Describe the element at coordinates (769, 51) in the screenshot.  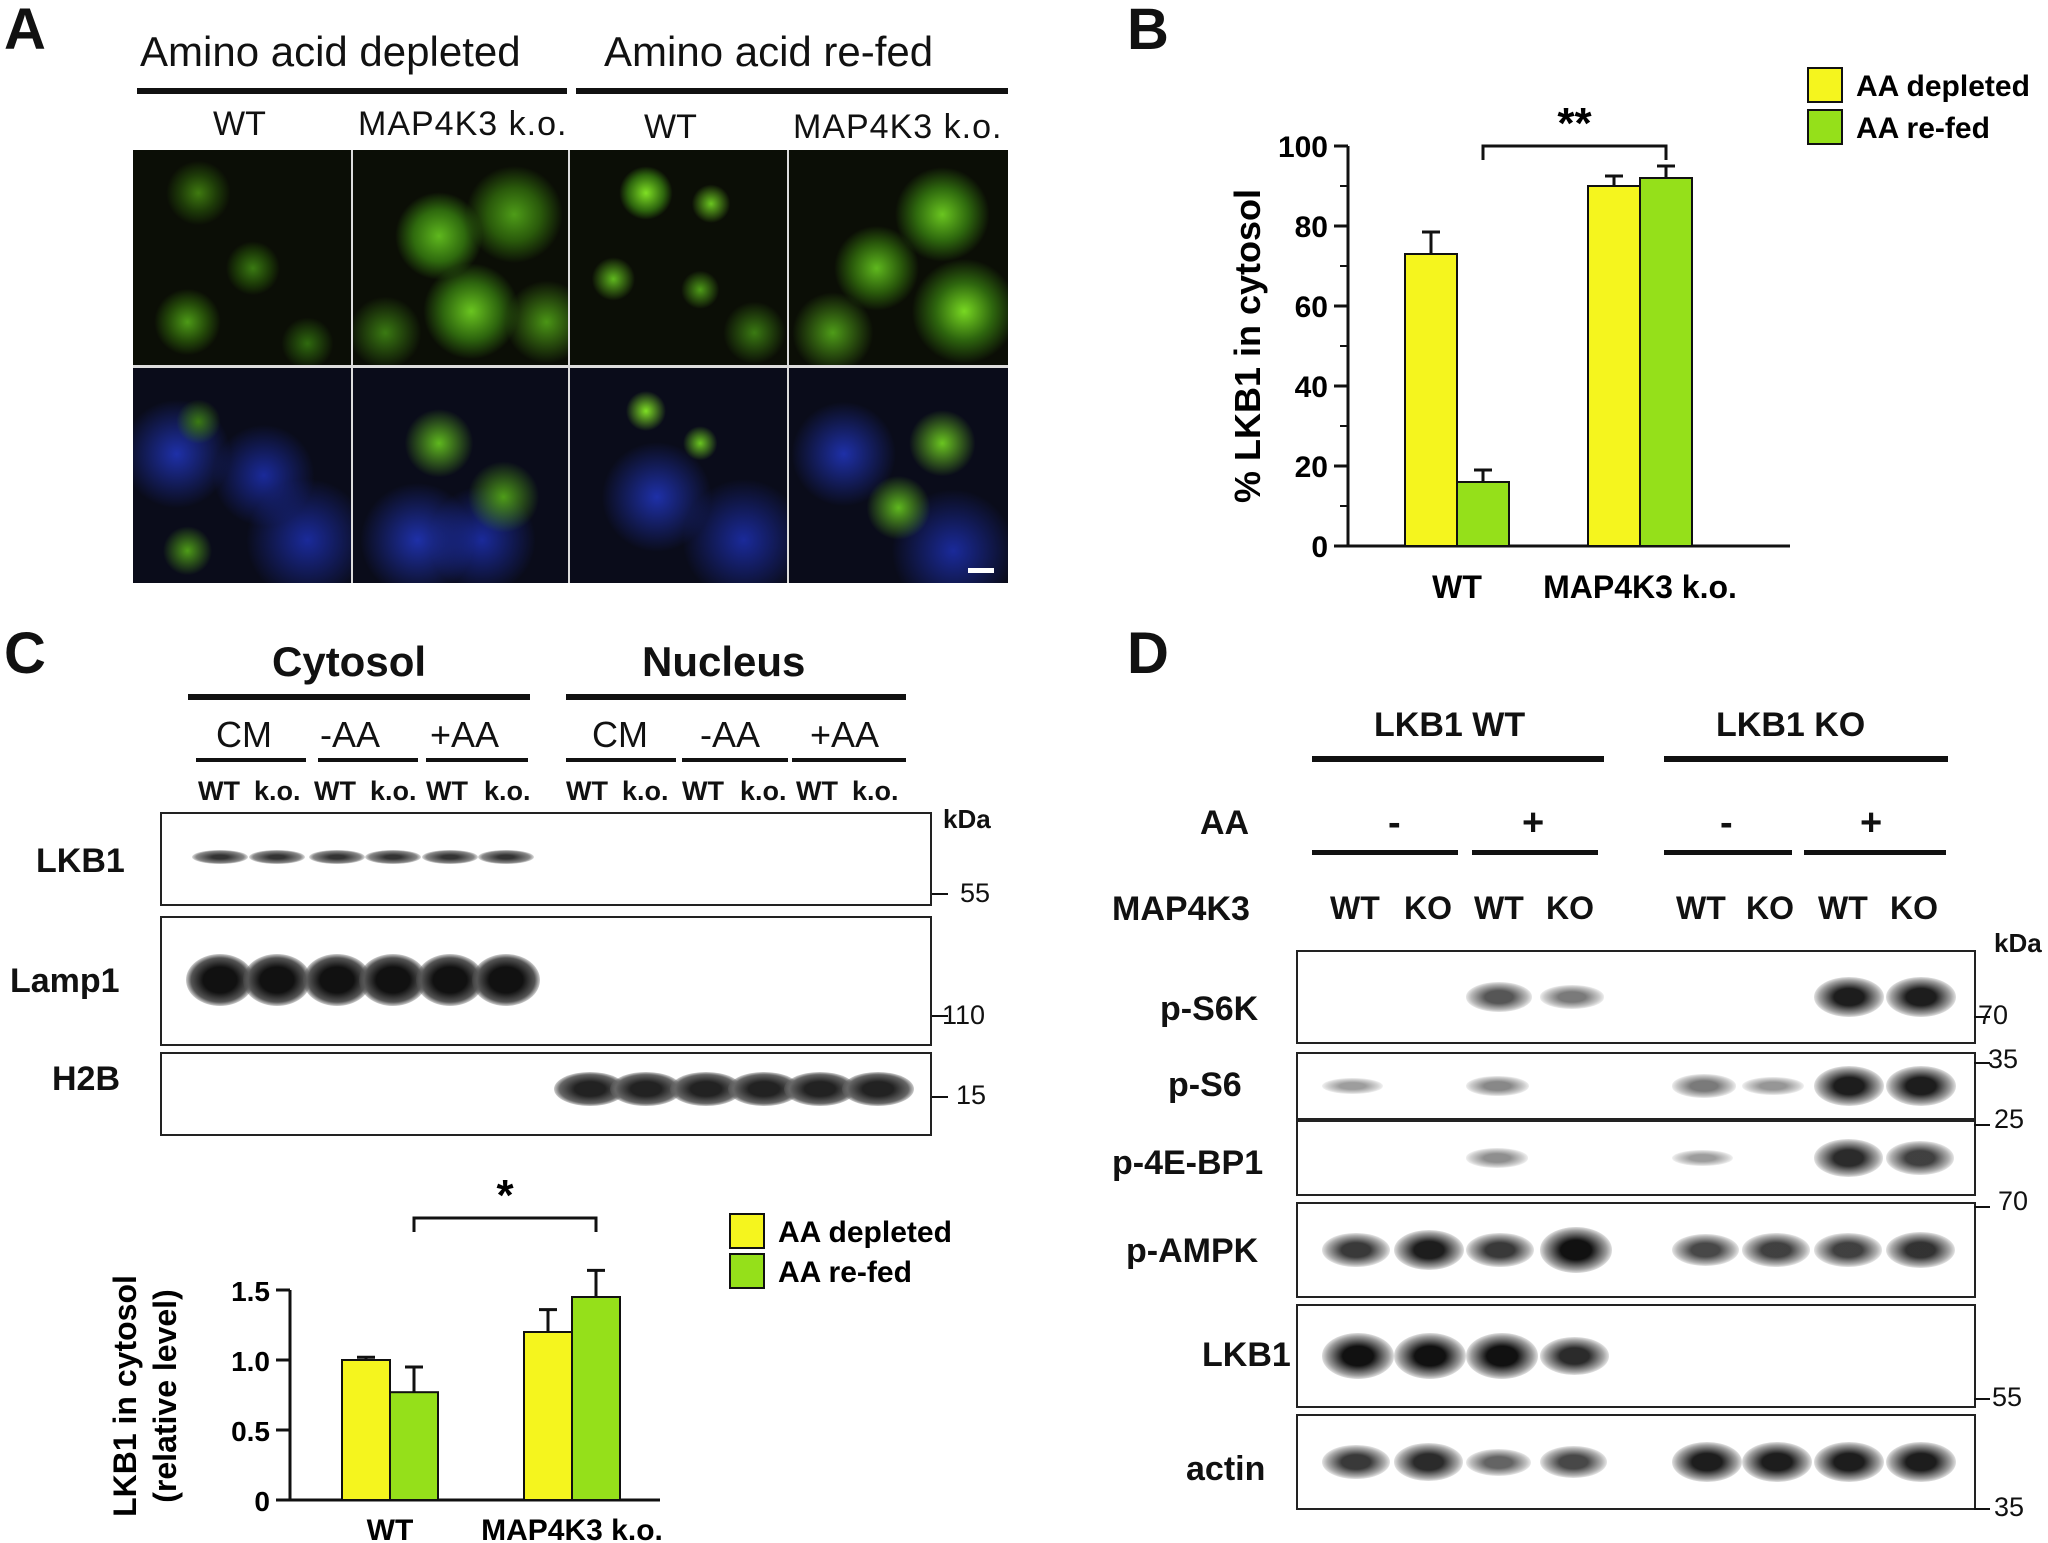
I see `group-label-refed: Amino acid re-fed` at that location.